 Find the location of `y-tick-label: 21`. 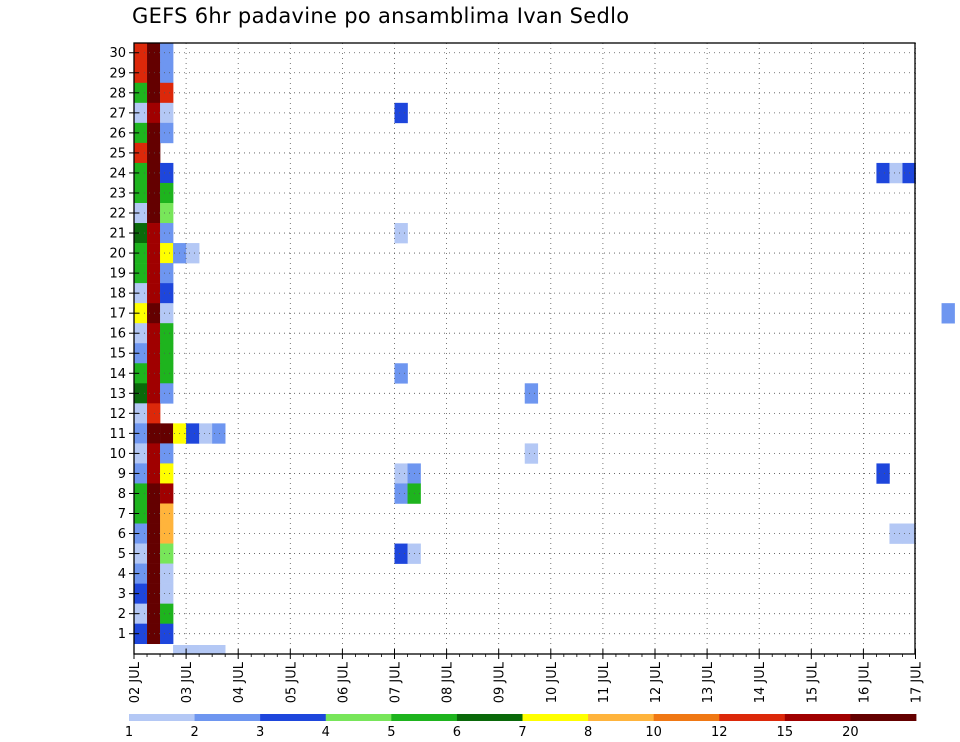

y-tick-label: 21 is located at coordinates (117, 234).